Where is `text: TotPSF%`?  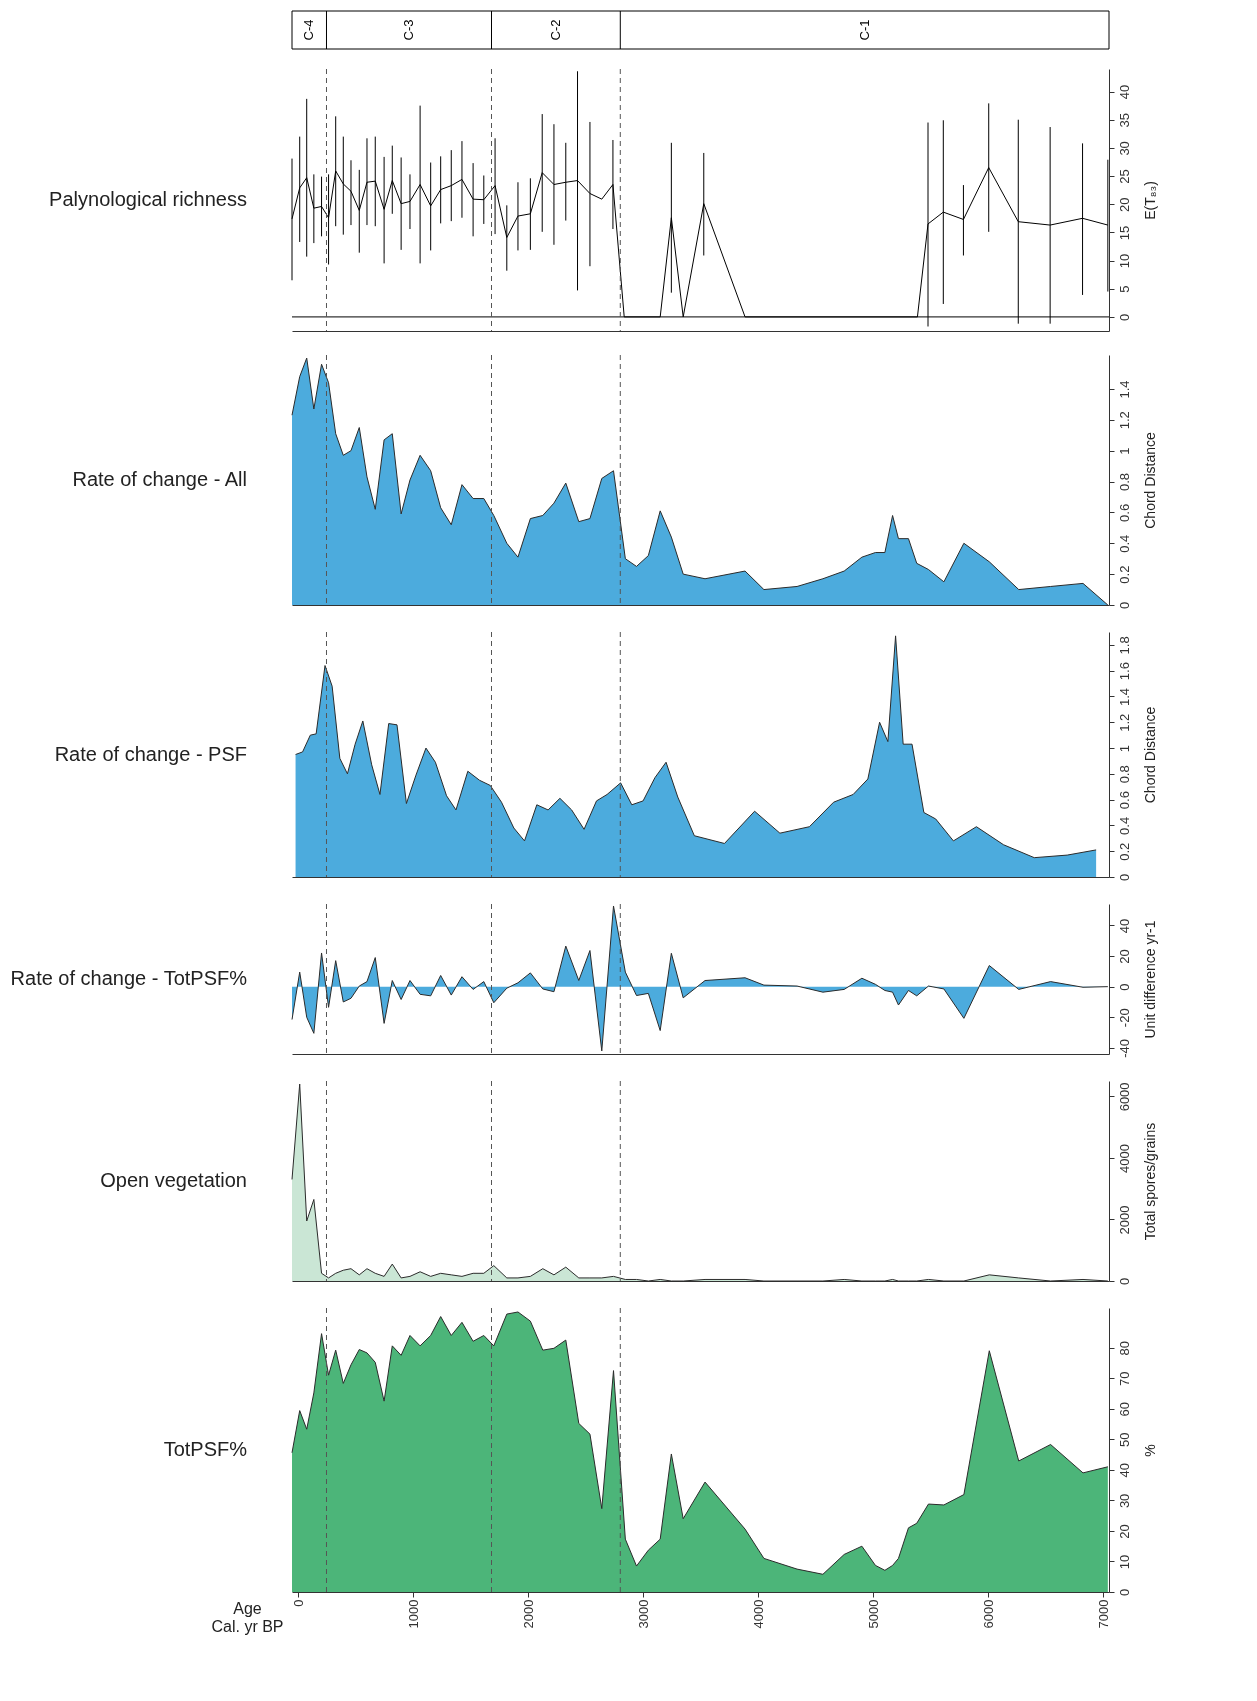 text: TotPSF% is located at coordinates (205, 1449).